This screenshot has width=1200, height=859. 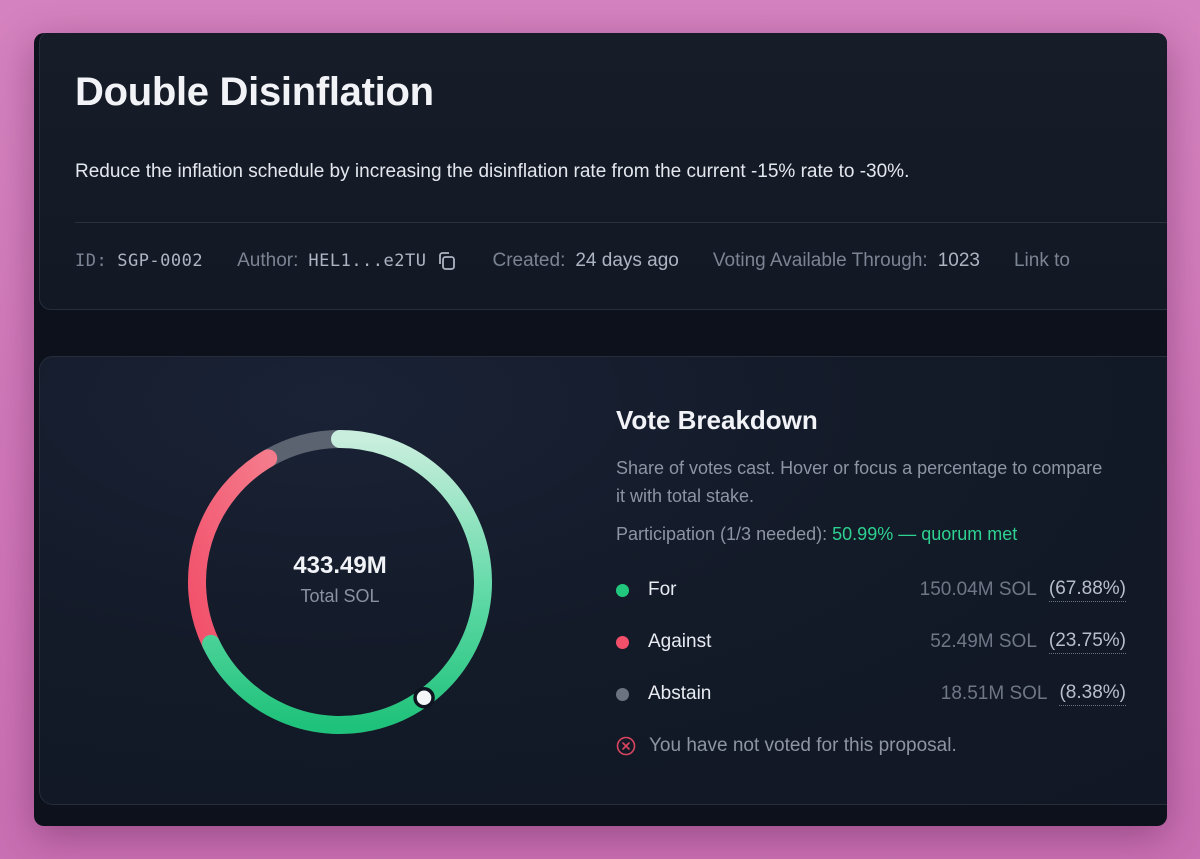 I want to click on meta-link: Link to, so click(x=1042, y=261).